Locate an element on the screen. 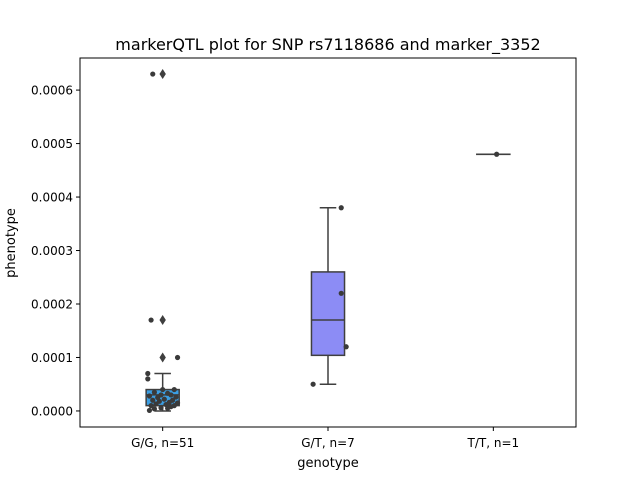  x-tick-label: T/T, n=1 is located at coordinates (493, 443).